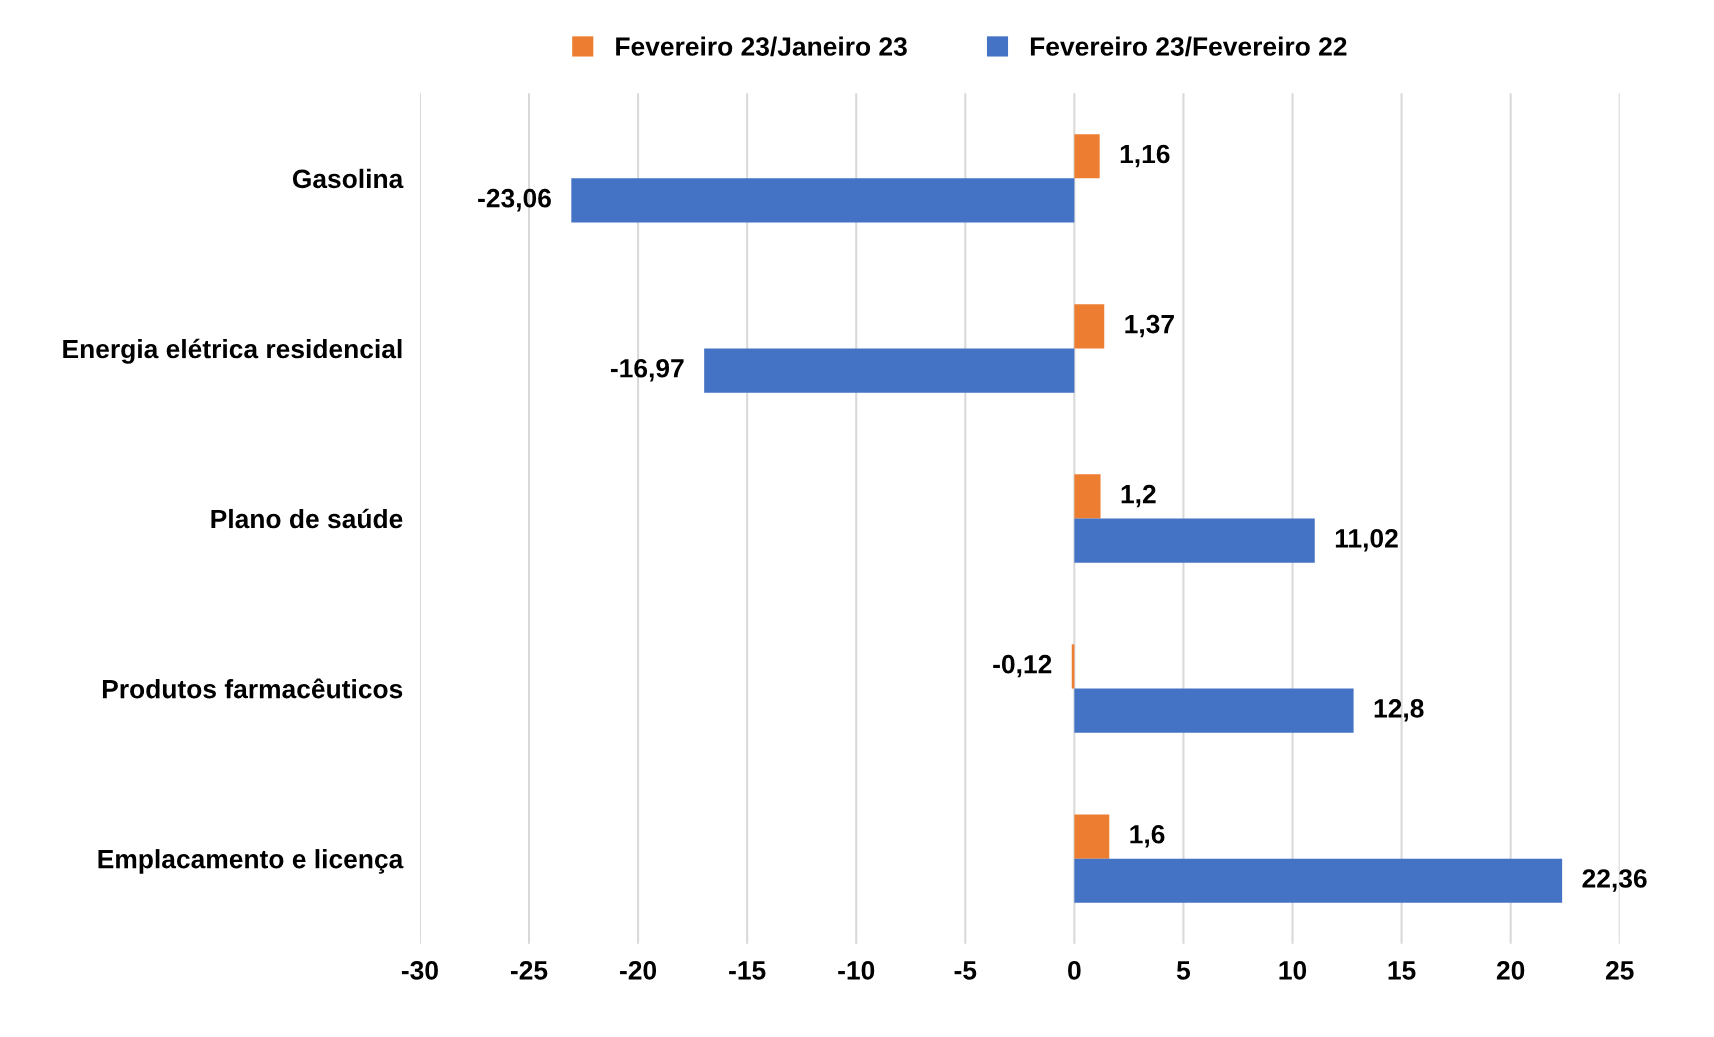 Image resolution: width=1714 pixels, height=1037 pixels. What do you see at coordinates (761, 46) in the screenshot?
I see `legend-label: Fevereiro 23/Janeiro 23` at bounding box center [761, 46].